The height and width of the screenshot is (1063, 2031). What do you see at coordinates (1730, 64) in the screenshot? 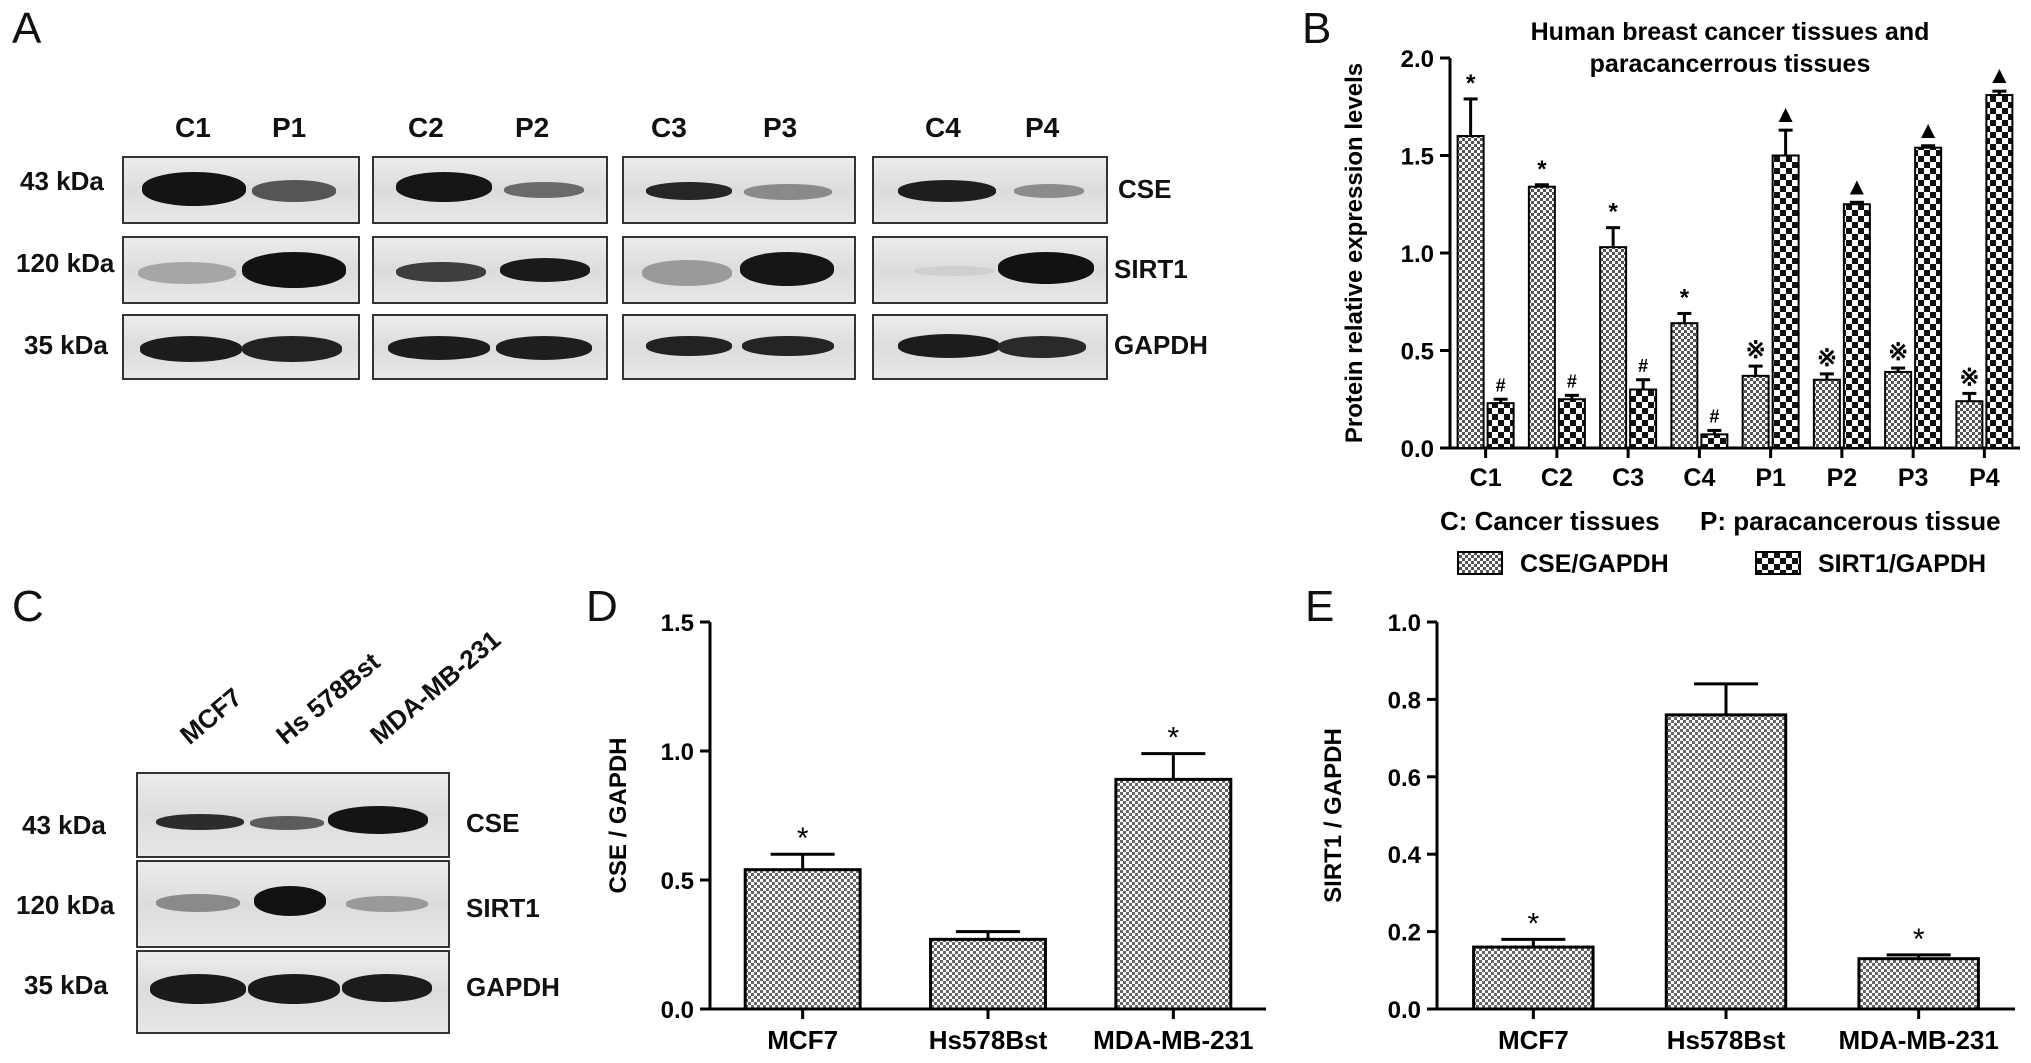
I see `chart-title: paracancerrous tissues` at bounding box center [1730, 64].